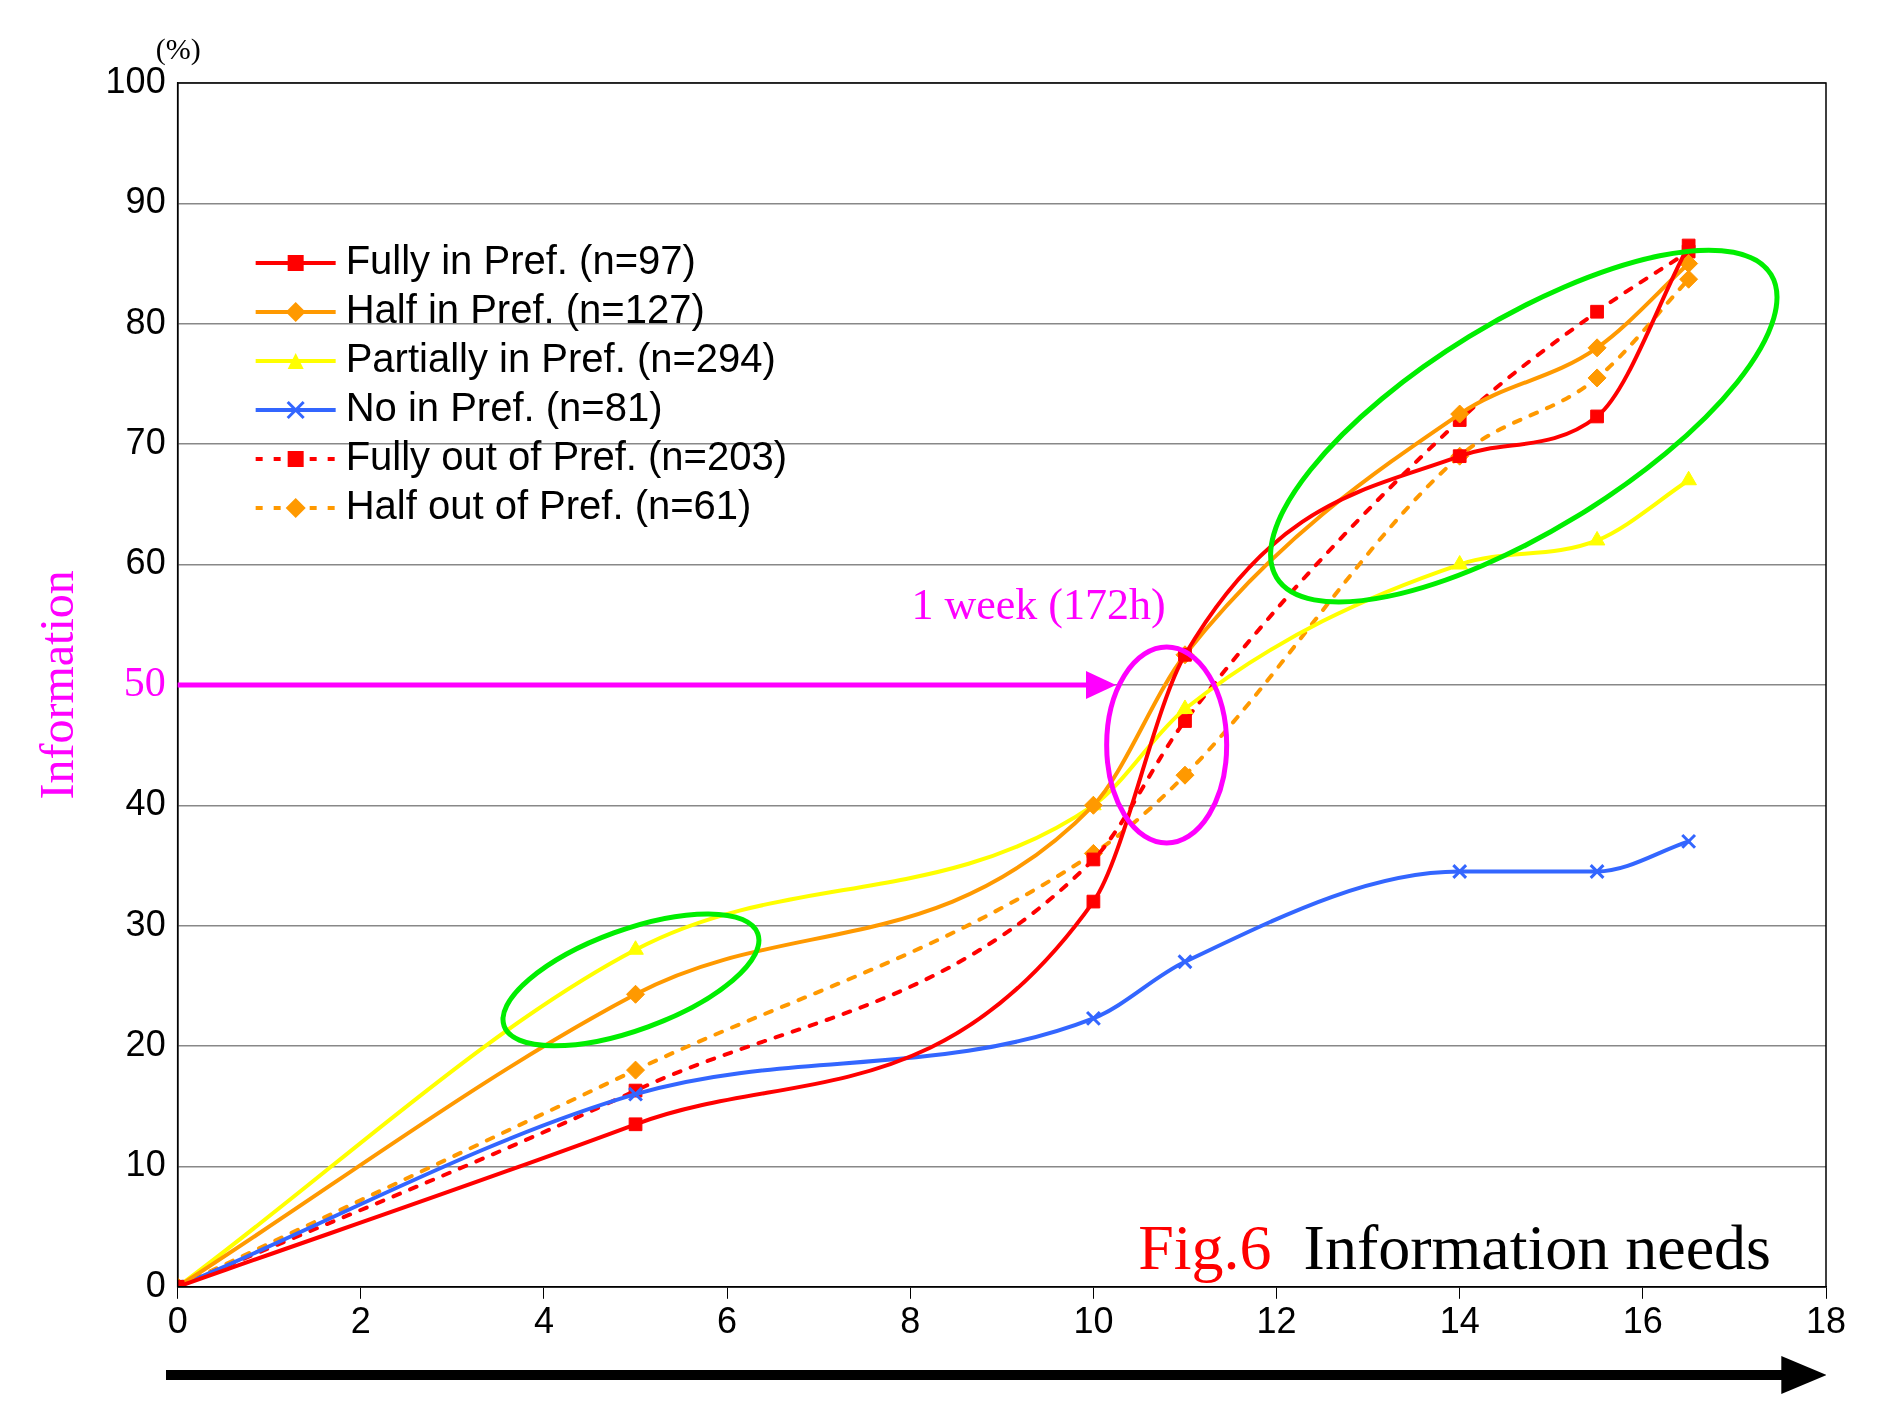 This screenshot has height=1403, width=1886. I want to click on y-tick-label: 30, so click(145, 923).